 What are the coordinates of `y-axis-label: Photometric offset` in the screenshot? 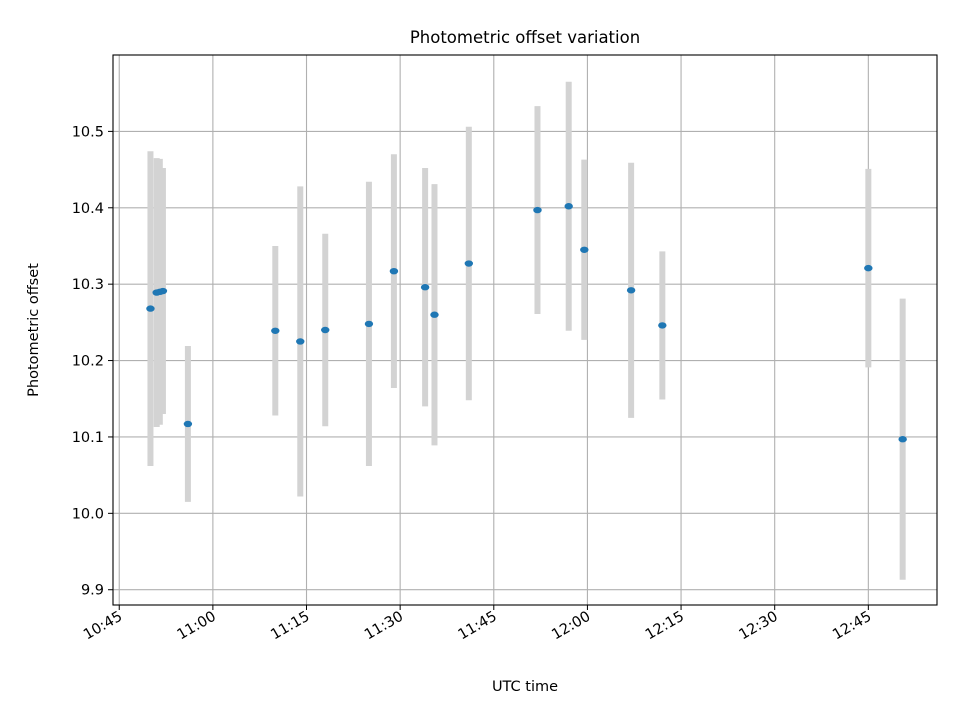 It's located at (34, 330).